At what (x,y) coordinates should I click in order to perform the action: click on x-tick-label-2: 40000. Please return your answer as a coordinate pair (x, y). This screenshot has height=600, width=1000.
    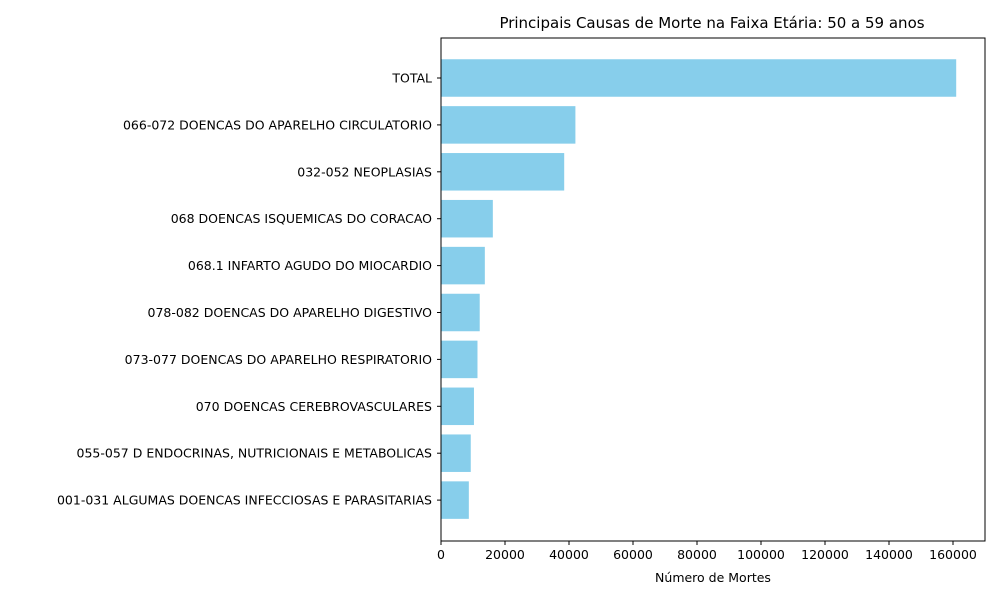
    Looking at the image, I should click on (569, 554).